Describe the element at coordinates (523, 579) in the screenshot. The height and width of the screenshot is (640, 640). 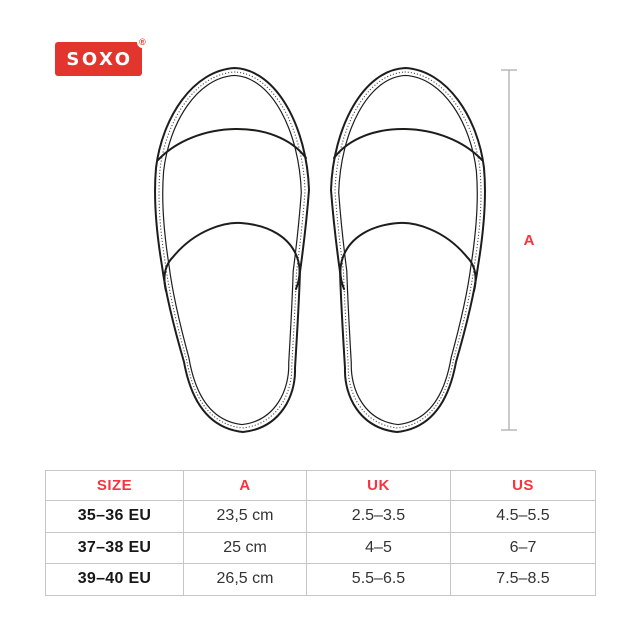
I see `cell-us-size: 7.5–8.5` at that location.